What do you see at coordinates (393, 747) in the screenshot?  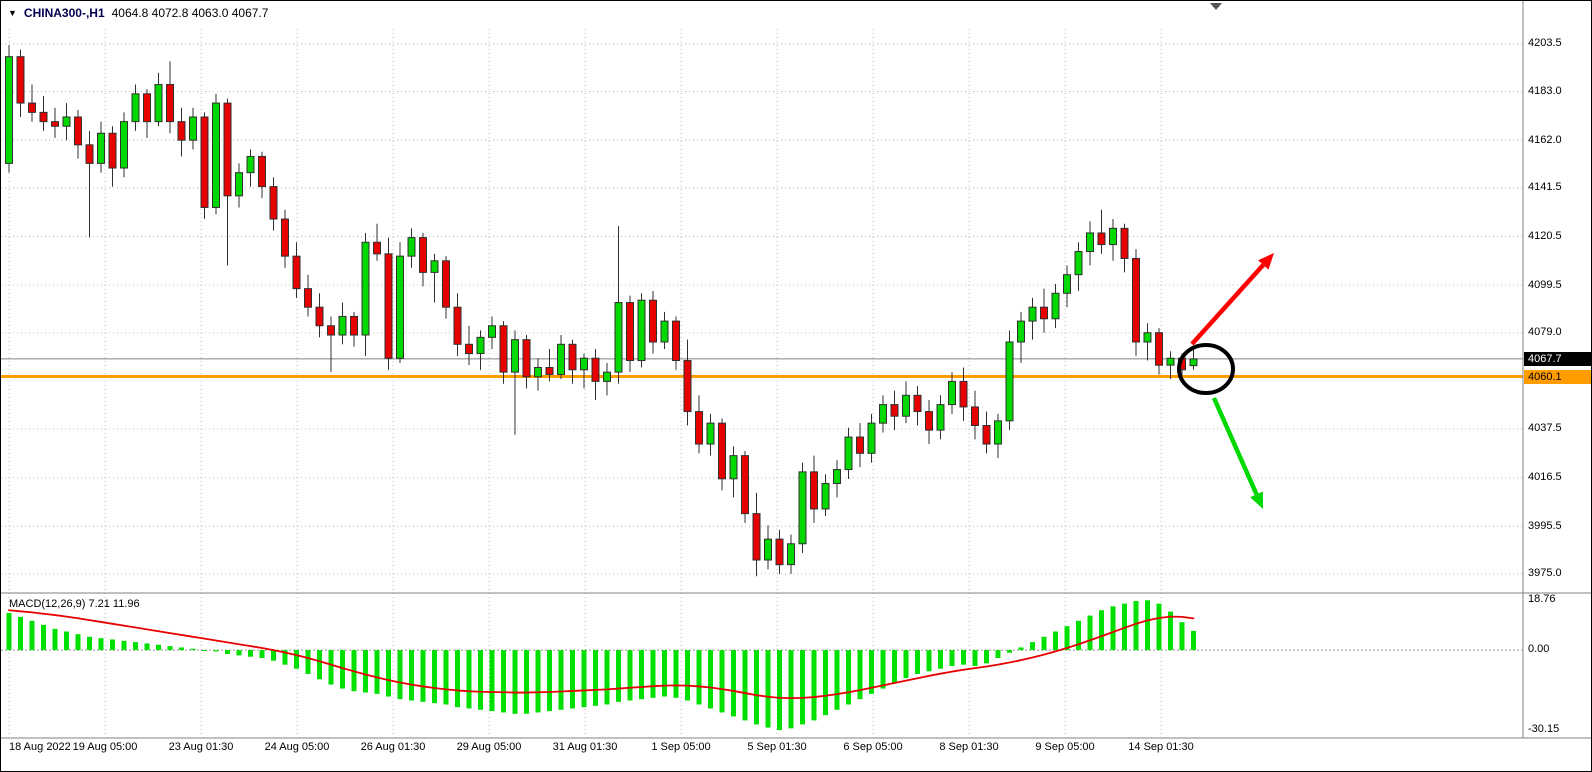 I see `time-tick-label: 26 Aug 01:30` at bounding box center [393, 747].